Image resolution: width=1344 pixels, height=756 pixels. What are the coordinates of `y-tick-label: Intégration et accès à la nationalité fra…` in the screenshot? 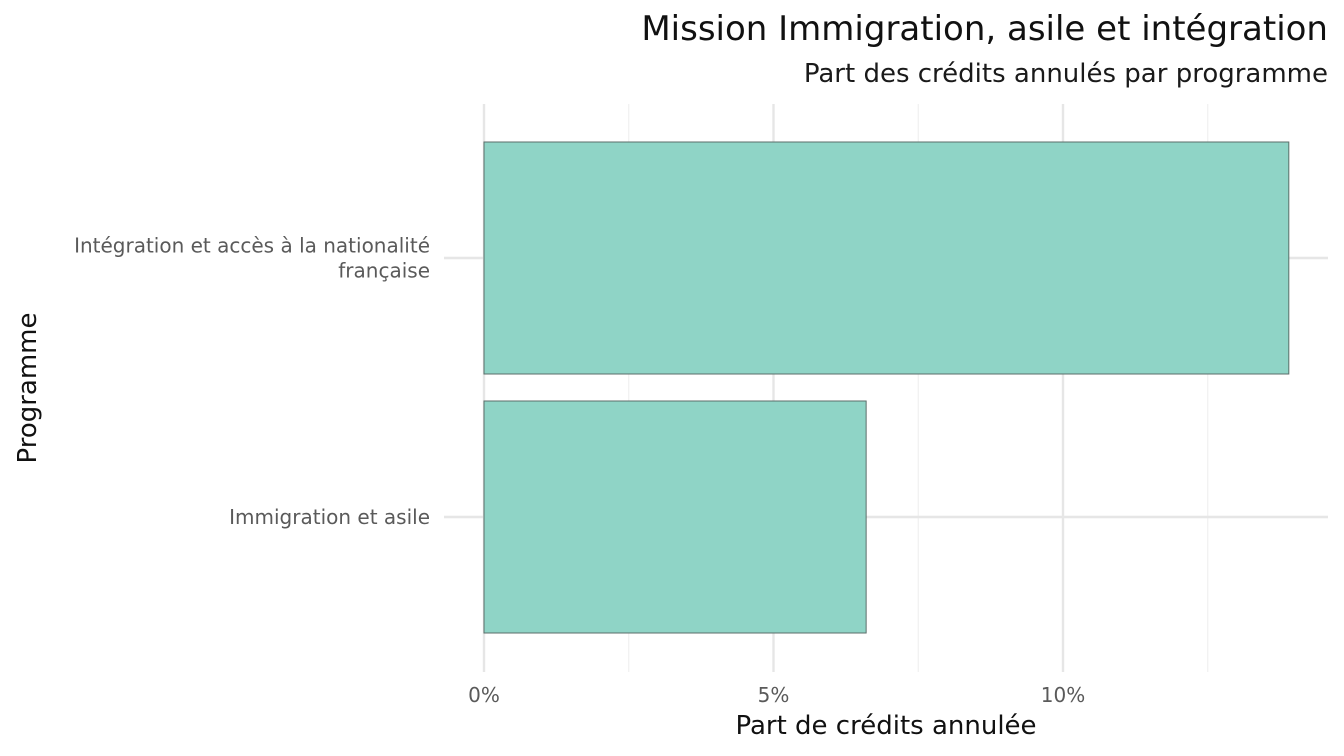 It's located at (252, 258).